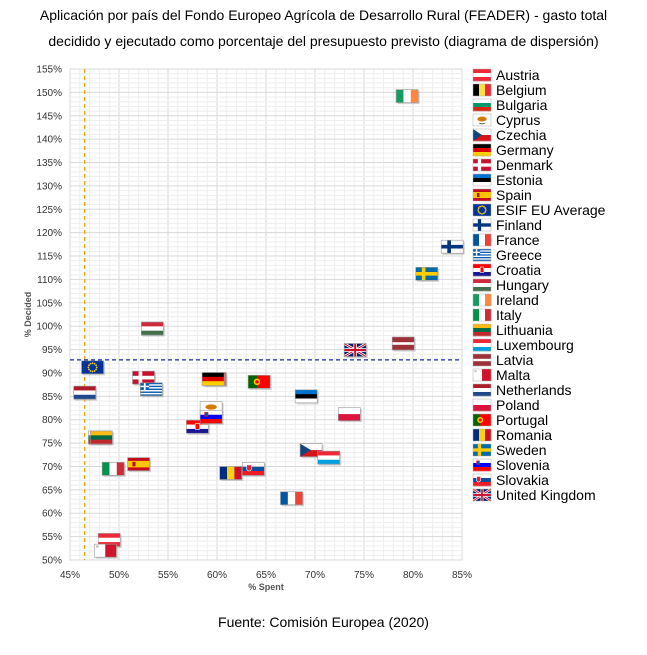  Describe the element at coordinates (509, 315) in the screenshot. I see `legend-label: Italy` at that location.